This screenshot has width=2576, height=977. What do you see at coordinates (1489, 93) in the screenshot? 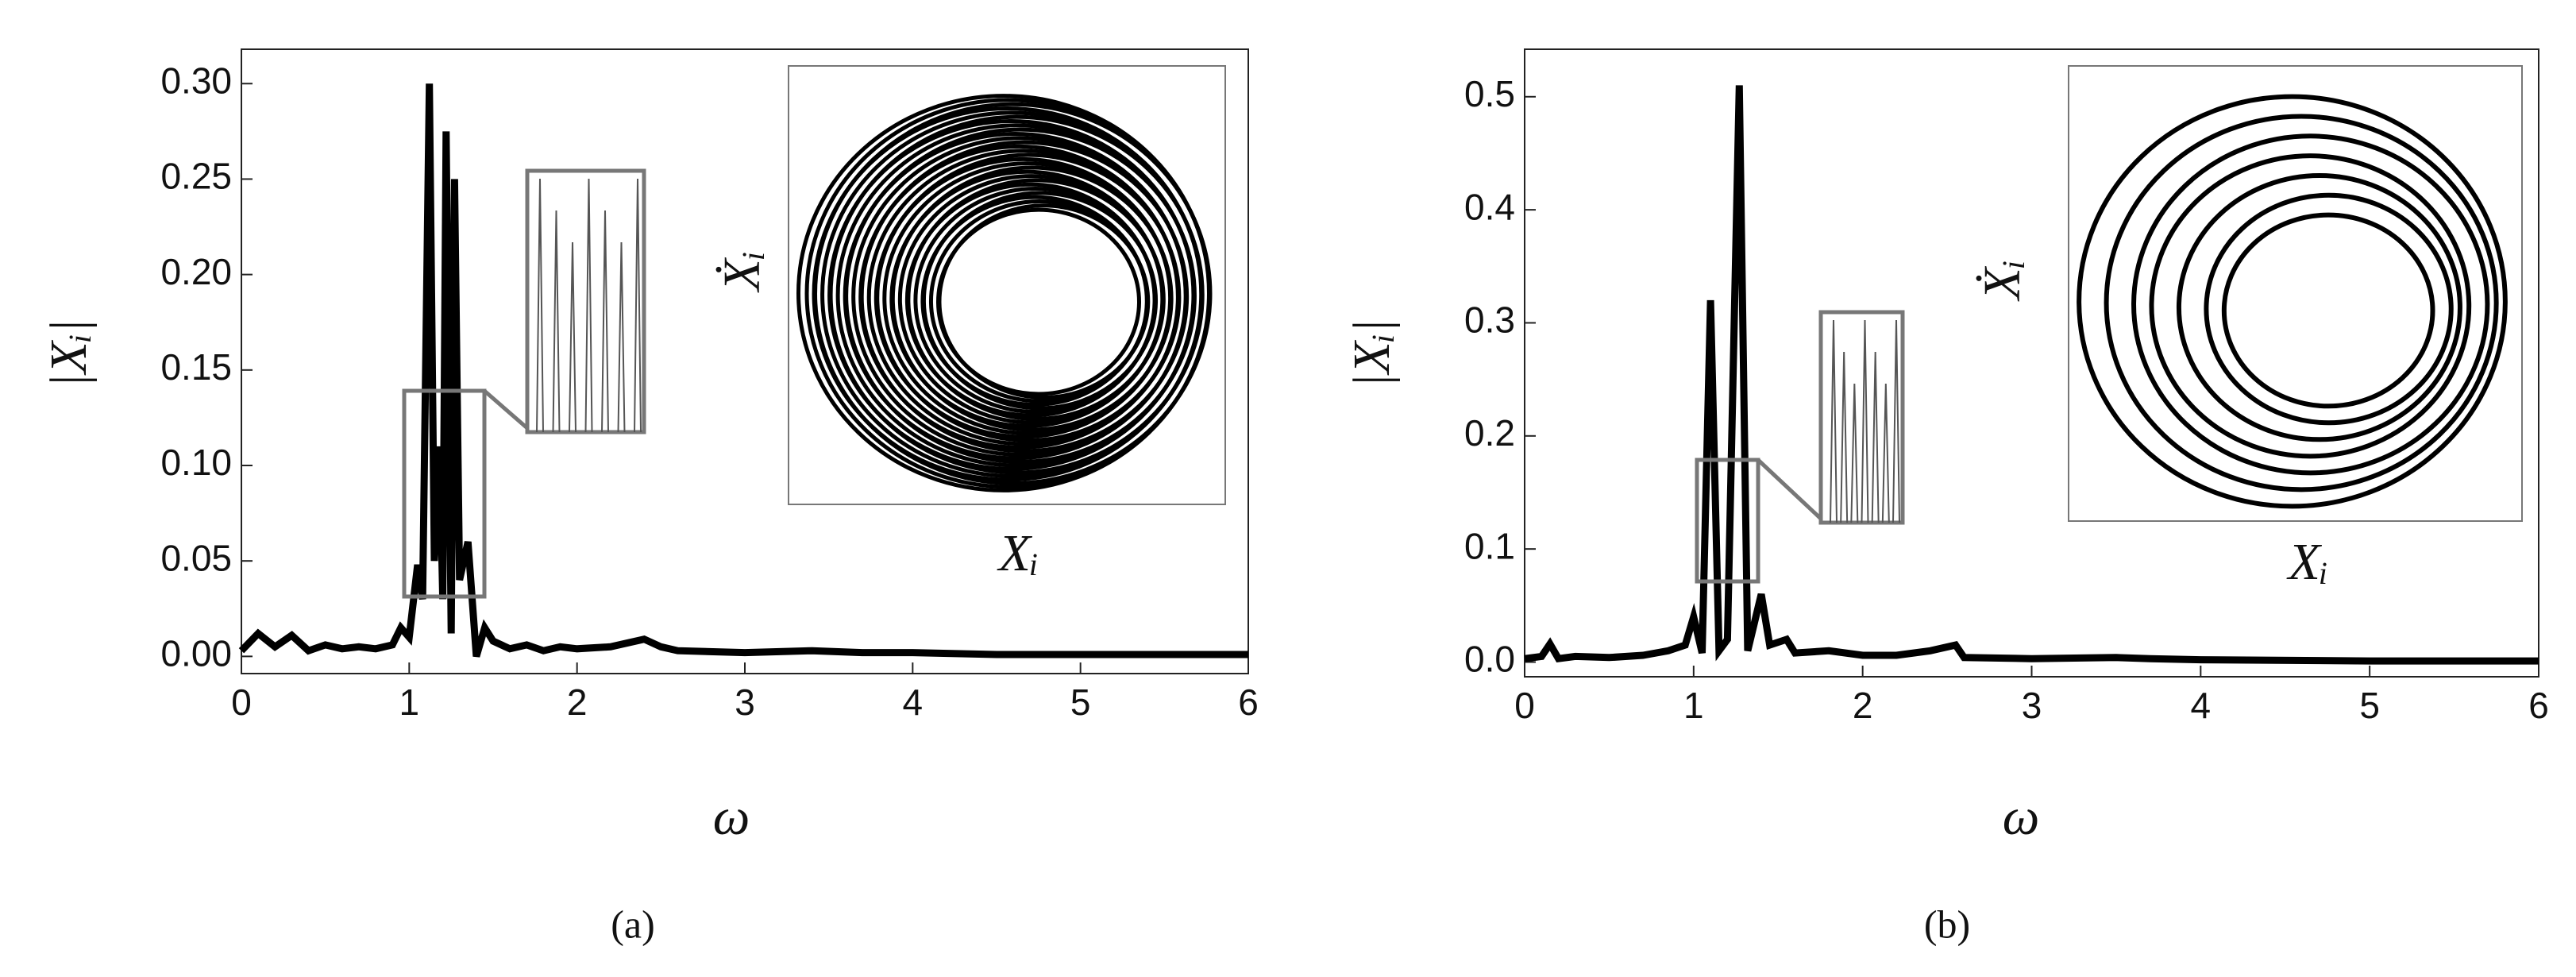
I see `y-tick-label: 0.5` at bounding box center [1489, 93].